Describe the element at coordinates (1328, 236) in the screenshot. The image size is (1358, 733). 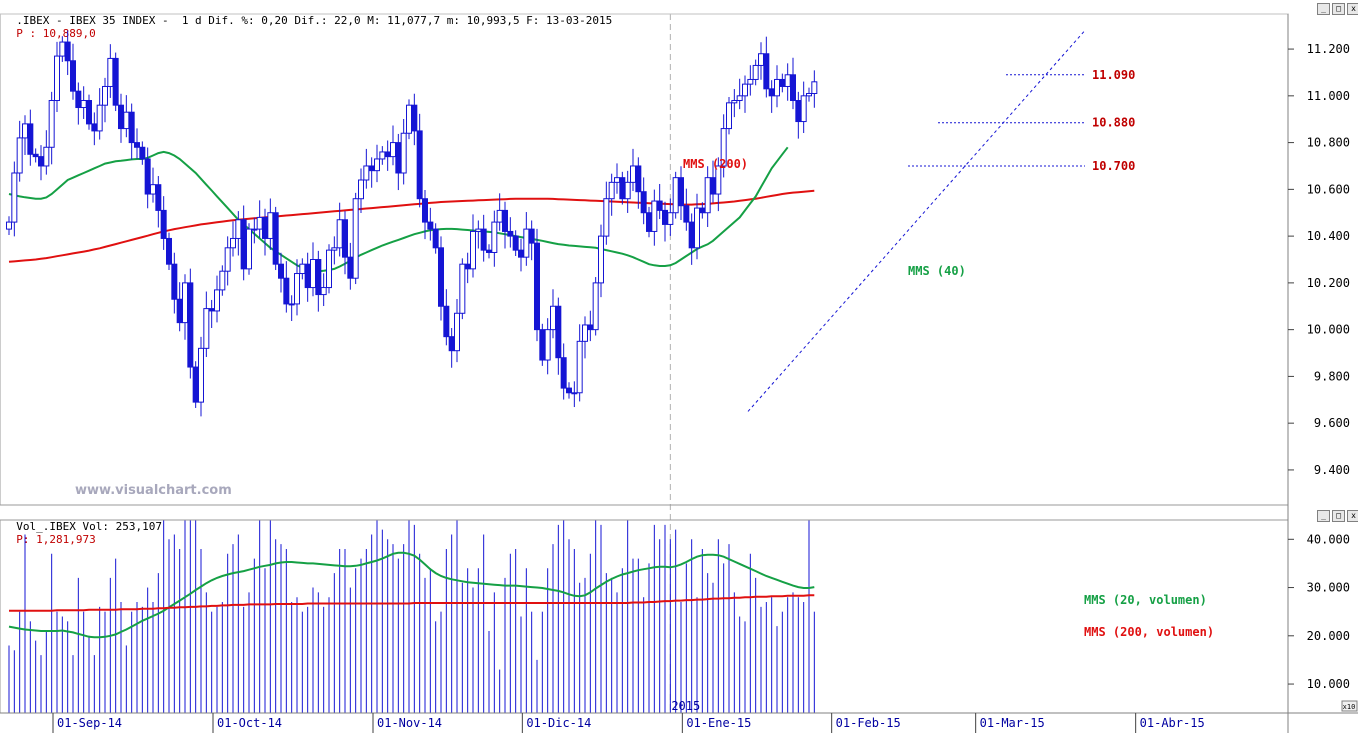
I see `price-ytick-label: 10.400` at that location.